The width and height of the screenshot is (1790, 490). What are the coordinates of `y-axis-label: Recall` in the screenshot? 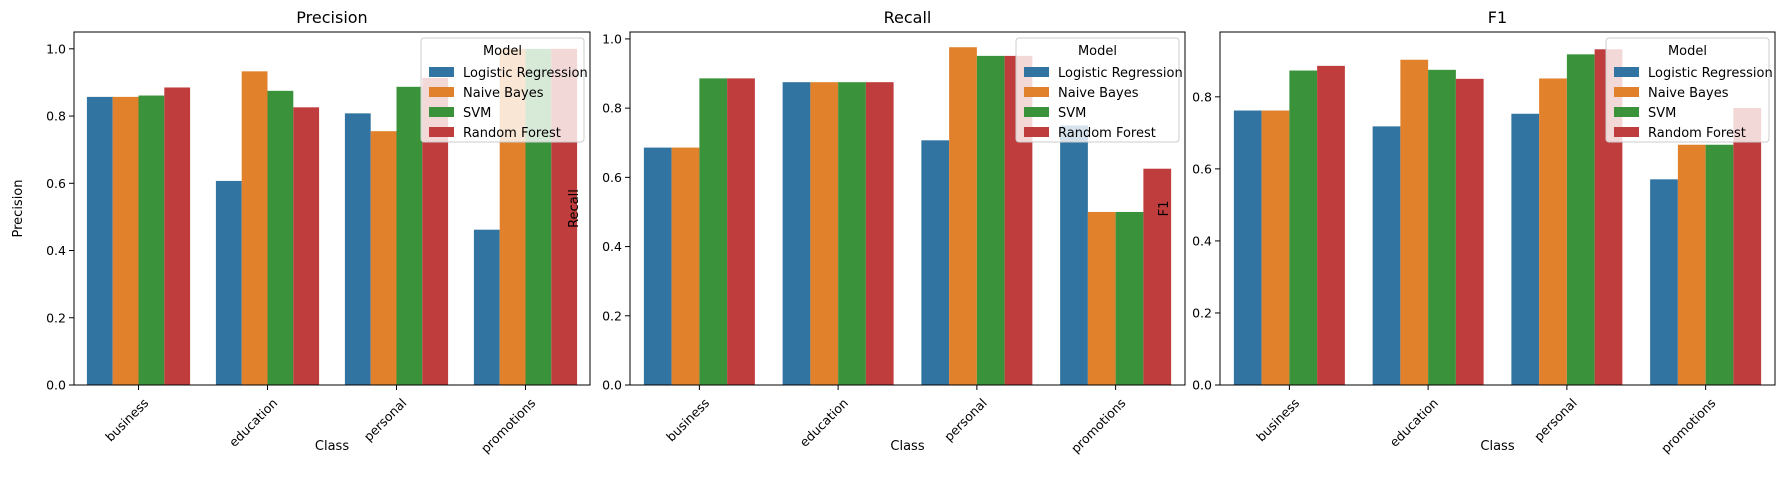 It's located at (574, 208).